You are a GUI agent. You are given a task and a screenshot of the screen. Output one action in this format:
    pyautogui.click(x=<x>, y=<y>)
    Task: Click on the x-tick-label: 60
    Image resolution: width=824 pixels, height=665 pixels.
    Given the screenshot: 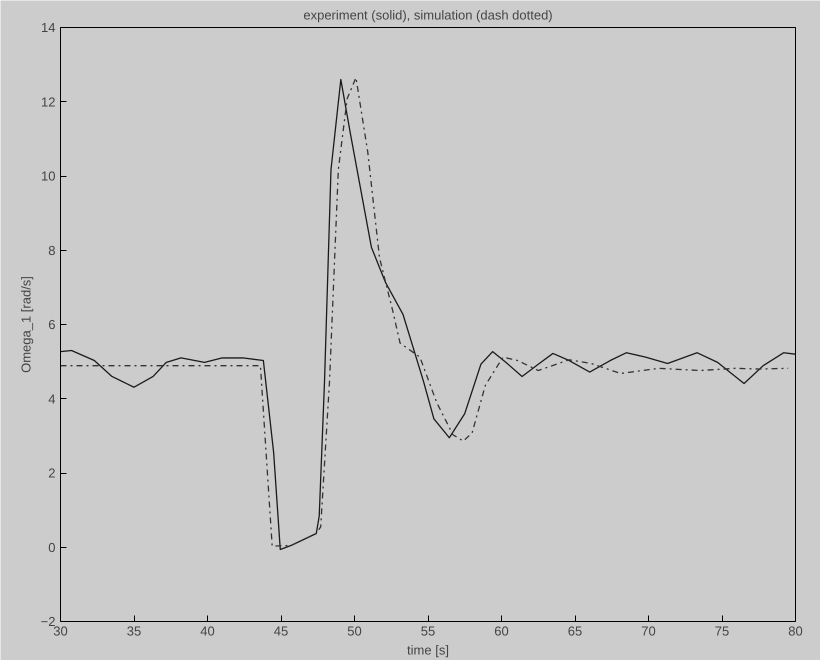 What is the action you would take?
    pyautogui.click(x=501, y=631)
    